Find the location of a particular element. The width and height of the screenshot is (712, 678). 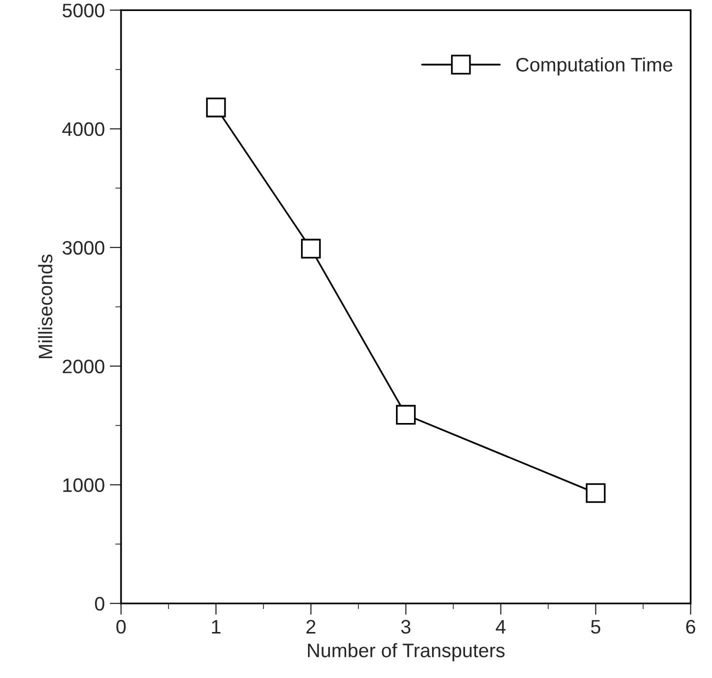

x-tick-label: 2 is located at coordinates (311, 627).